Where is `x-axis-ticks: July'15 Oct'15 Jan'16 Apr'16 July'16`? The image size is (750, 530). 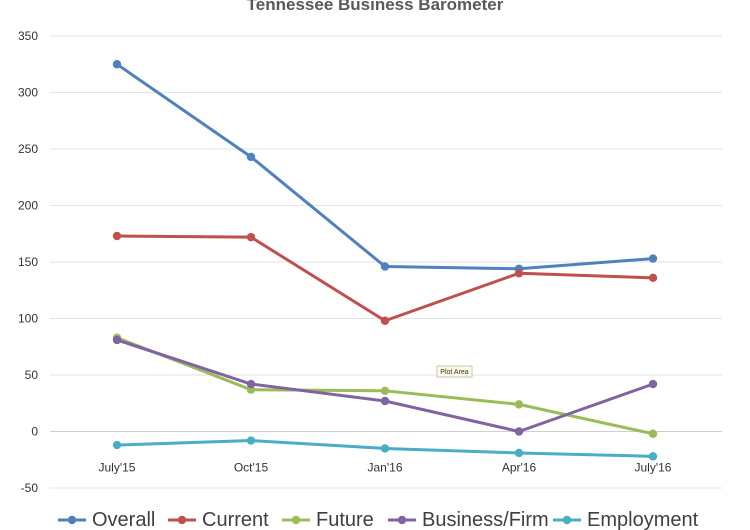 x-axis-ticks: July'15 Oct'15 Jan'16 Apr'16 July'16 is located at coordinates (385, 468).